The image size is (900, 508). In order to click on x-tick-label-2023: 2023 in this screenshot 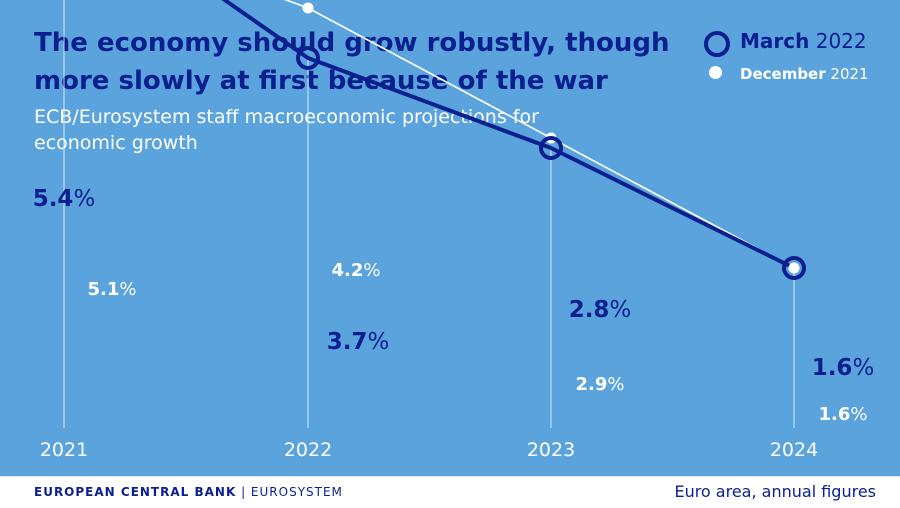, I will do `click(551, 450)`.